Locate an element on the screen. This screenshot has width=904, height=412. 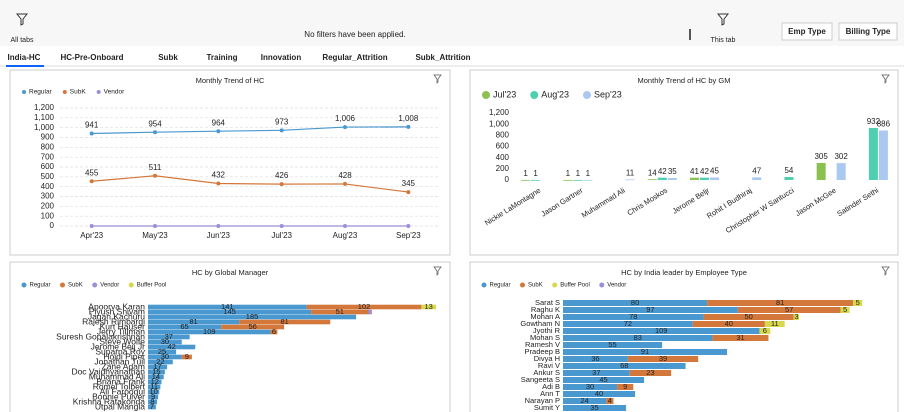
y-tick-label: Jerome Beij Jr is located at coordinates (118, 346).